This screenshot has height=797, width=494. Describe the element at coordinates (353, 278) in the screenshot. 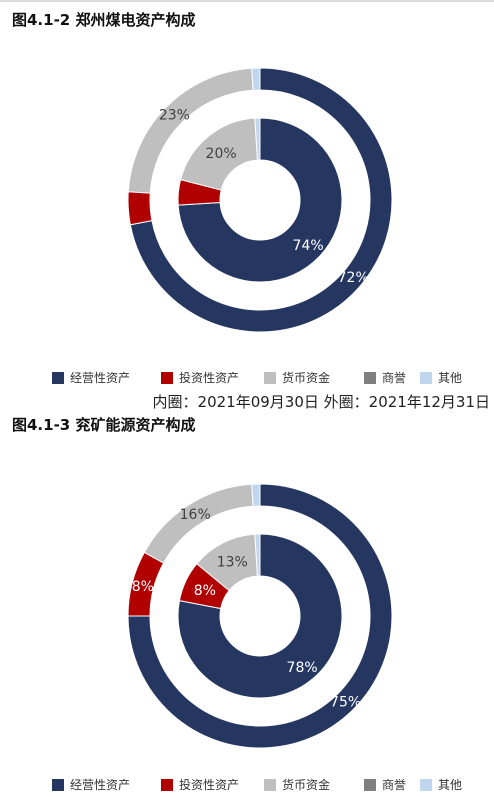

I see `outer-ring-label-0: 72%` at that location.